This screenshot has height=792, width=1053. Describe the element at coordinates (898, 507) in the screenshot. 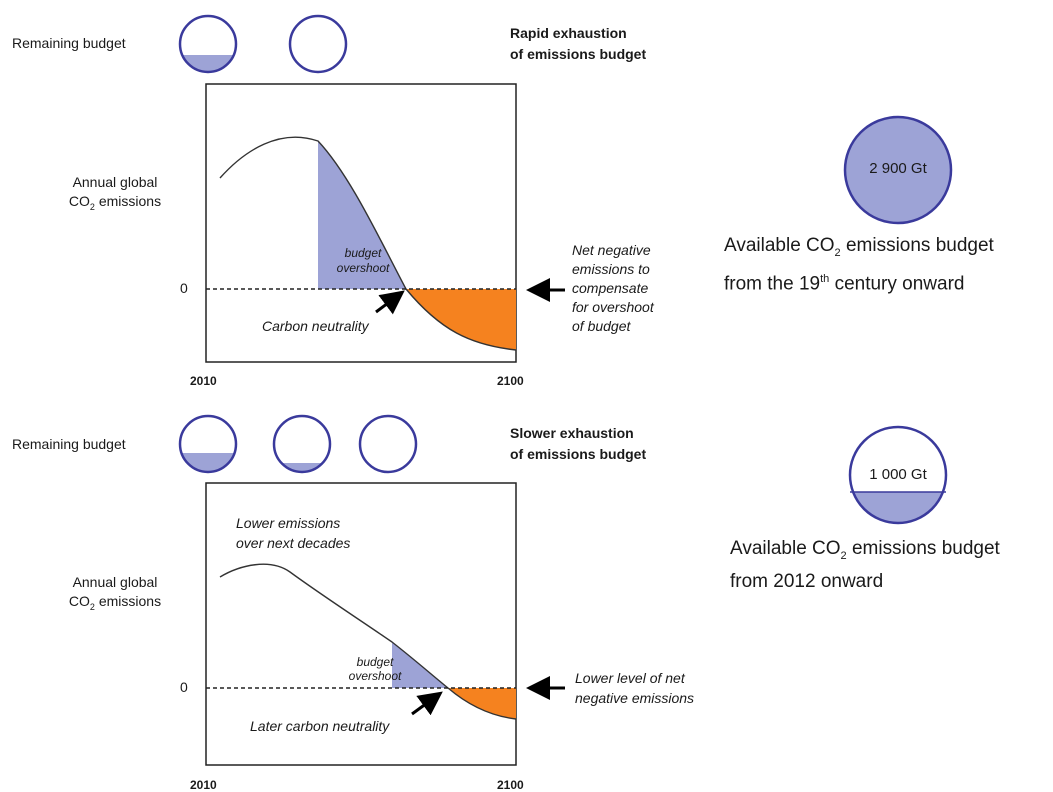

I see `budget-2012-fill` at that location.